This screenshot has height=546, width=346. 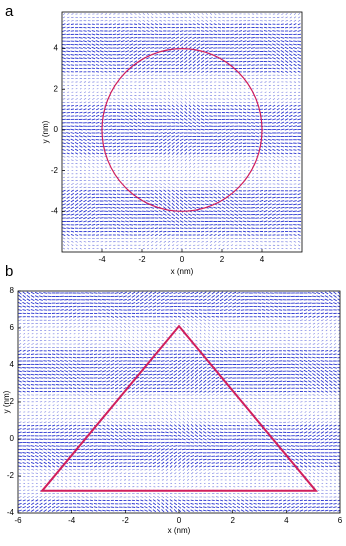 What do you see at coordinates (12, 290) in the screenshot?
I see `y-tick-label: 8` at bounding box center [12, 290].